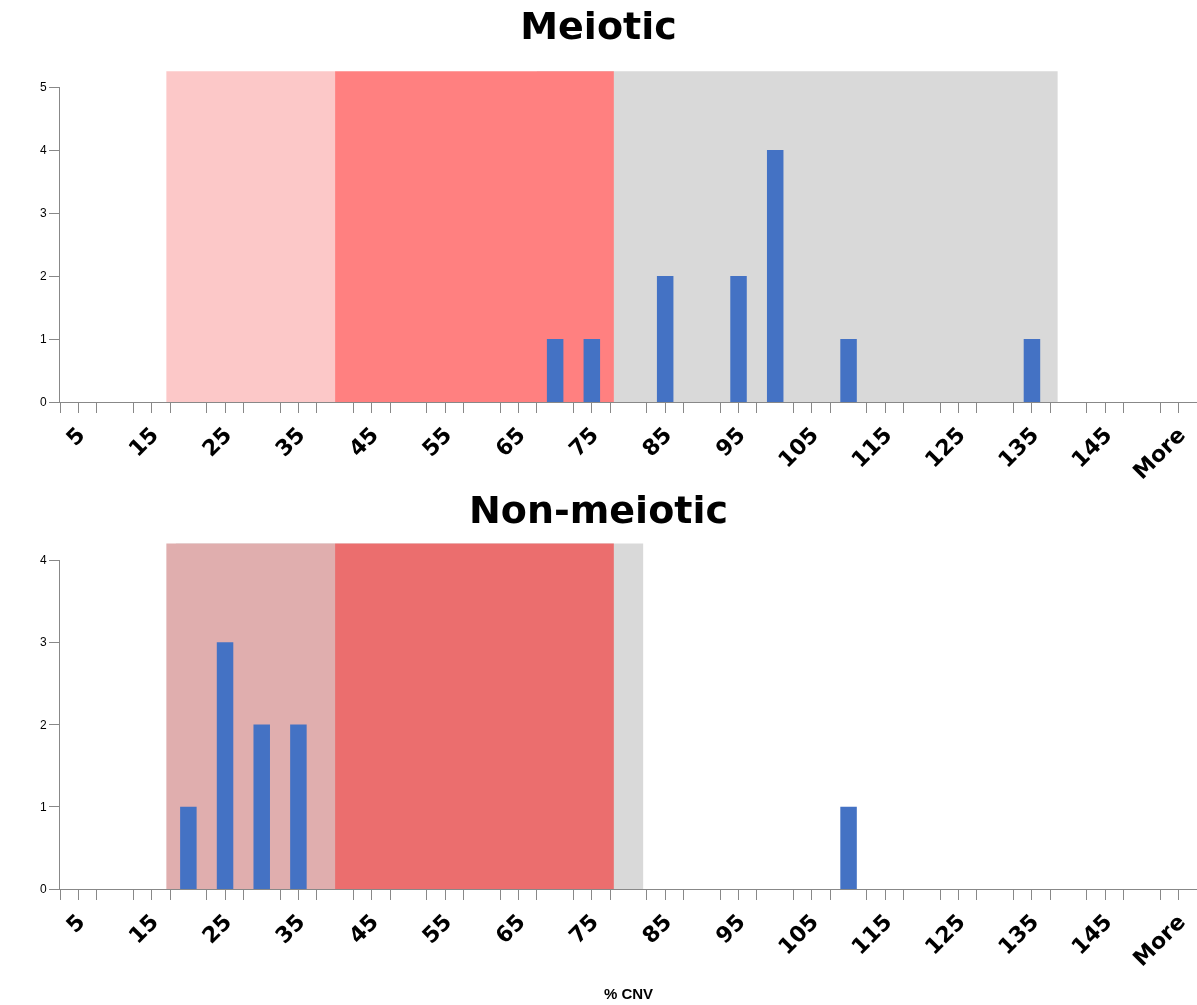 The height and width of the screenshot is (1005, 1197). What do you see at coordinates (598, 510) in the screenshot?
I see `chart-title: Non-meiotic` at bounding box center [598, 510].